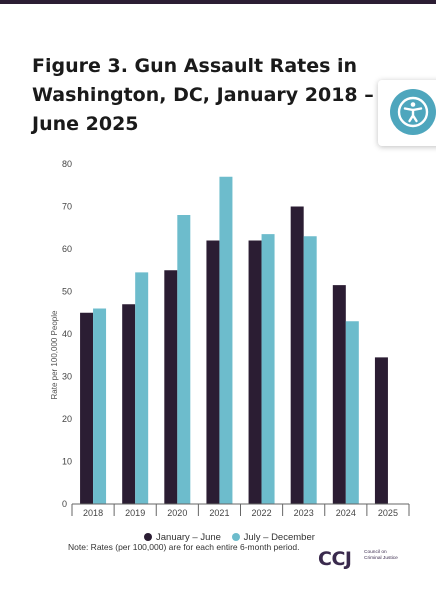 This screenshot has width=436, height=600. I want to click on legend-swatch-first-half, so click(148, 537).